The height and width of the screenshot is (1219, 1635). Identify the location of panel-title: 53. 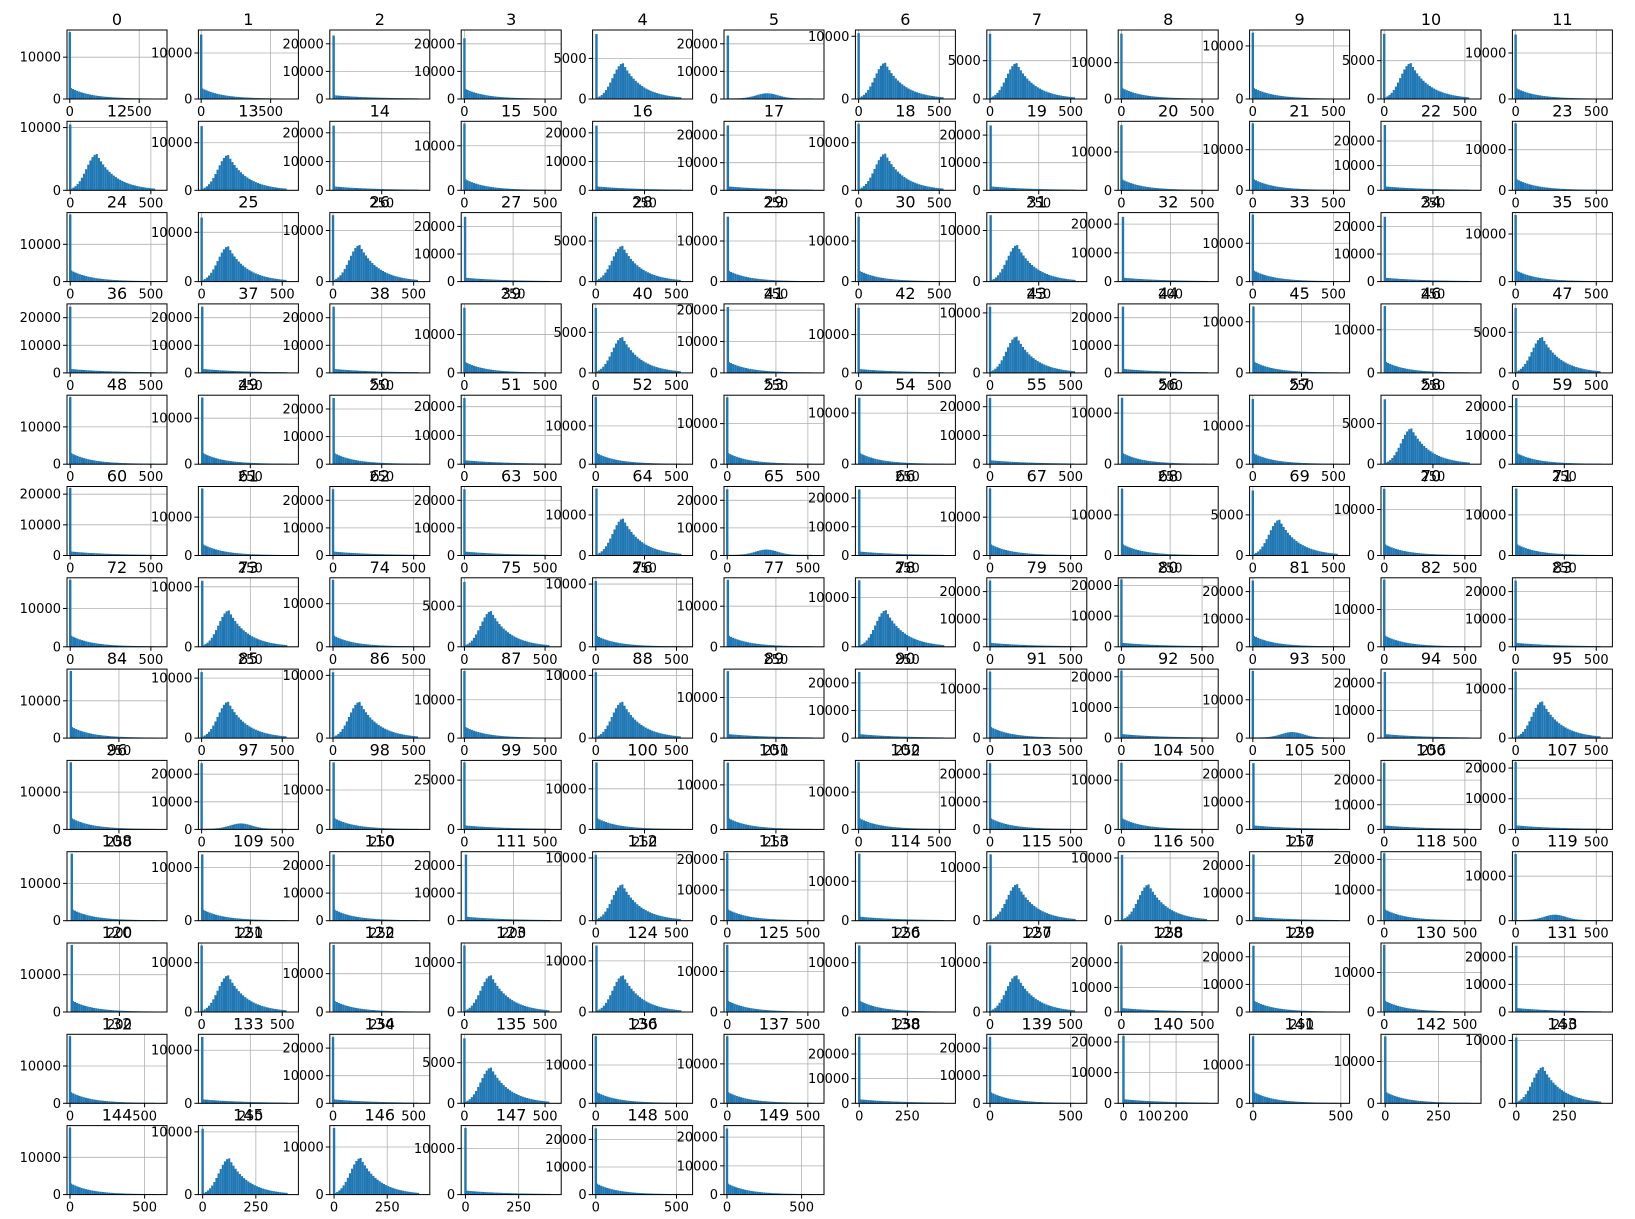
(774, 384).